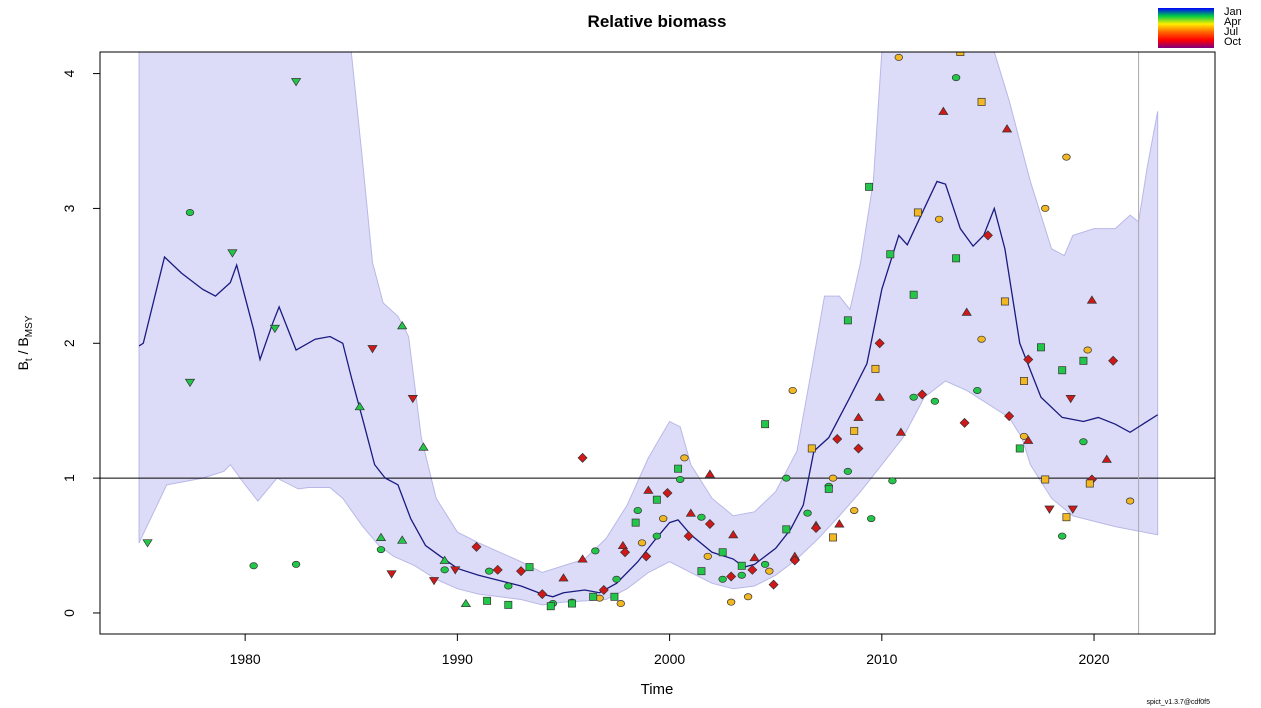 The height and width of the screenshot is (708, 1261). I want to click on footer: spict_v1.3.7@cdf0f5, so click(1178, 702).